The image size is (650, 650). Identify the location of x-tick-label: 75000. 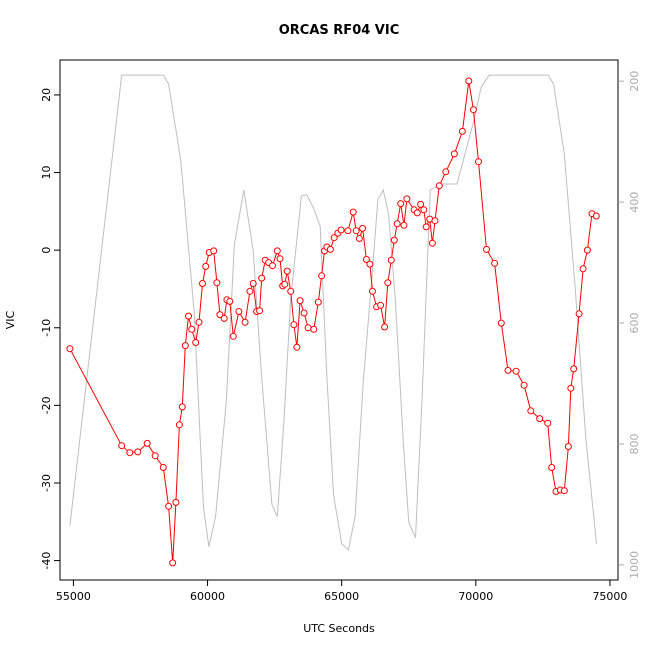
(609, 596).